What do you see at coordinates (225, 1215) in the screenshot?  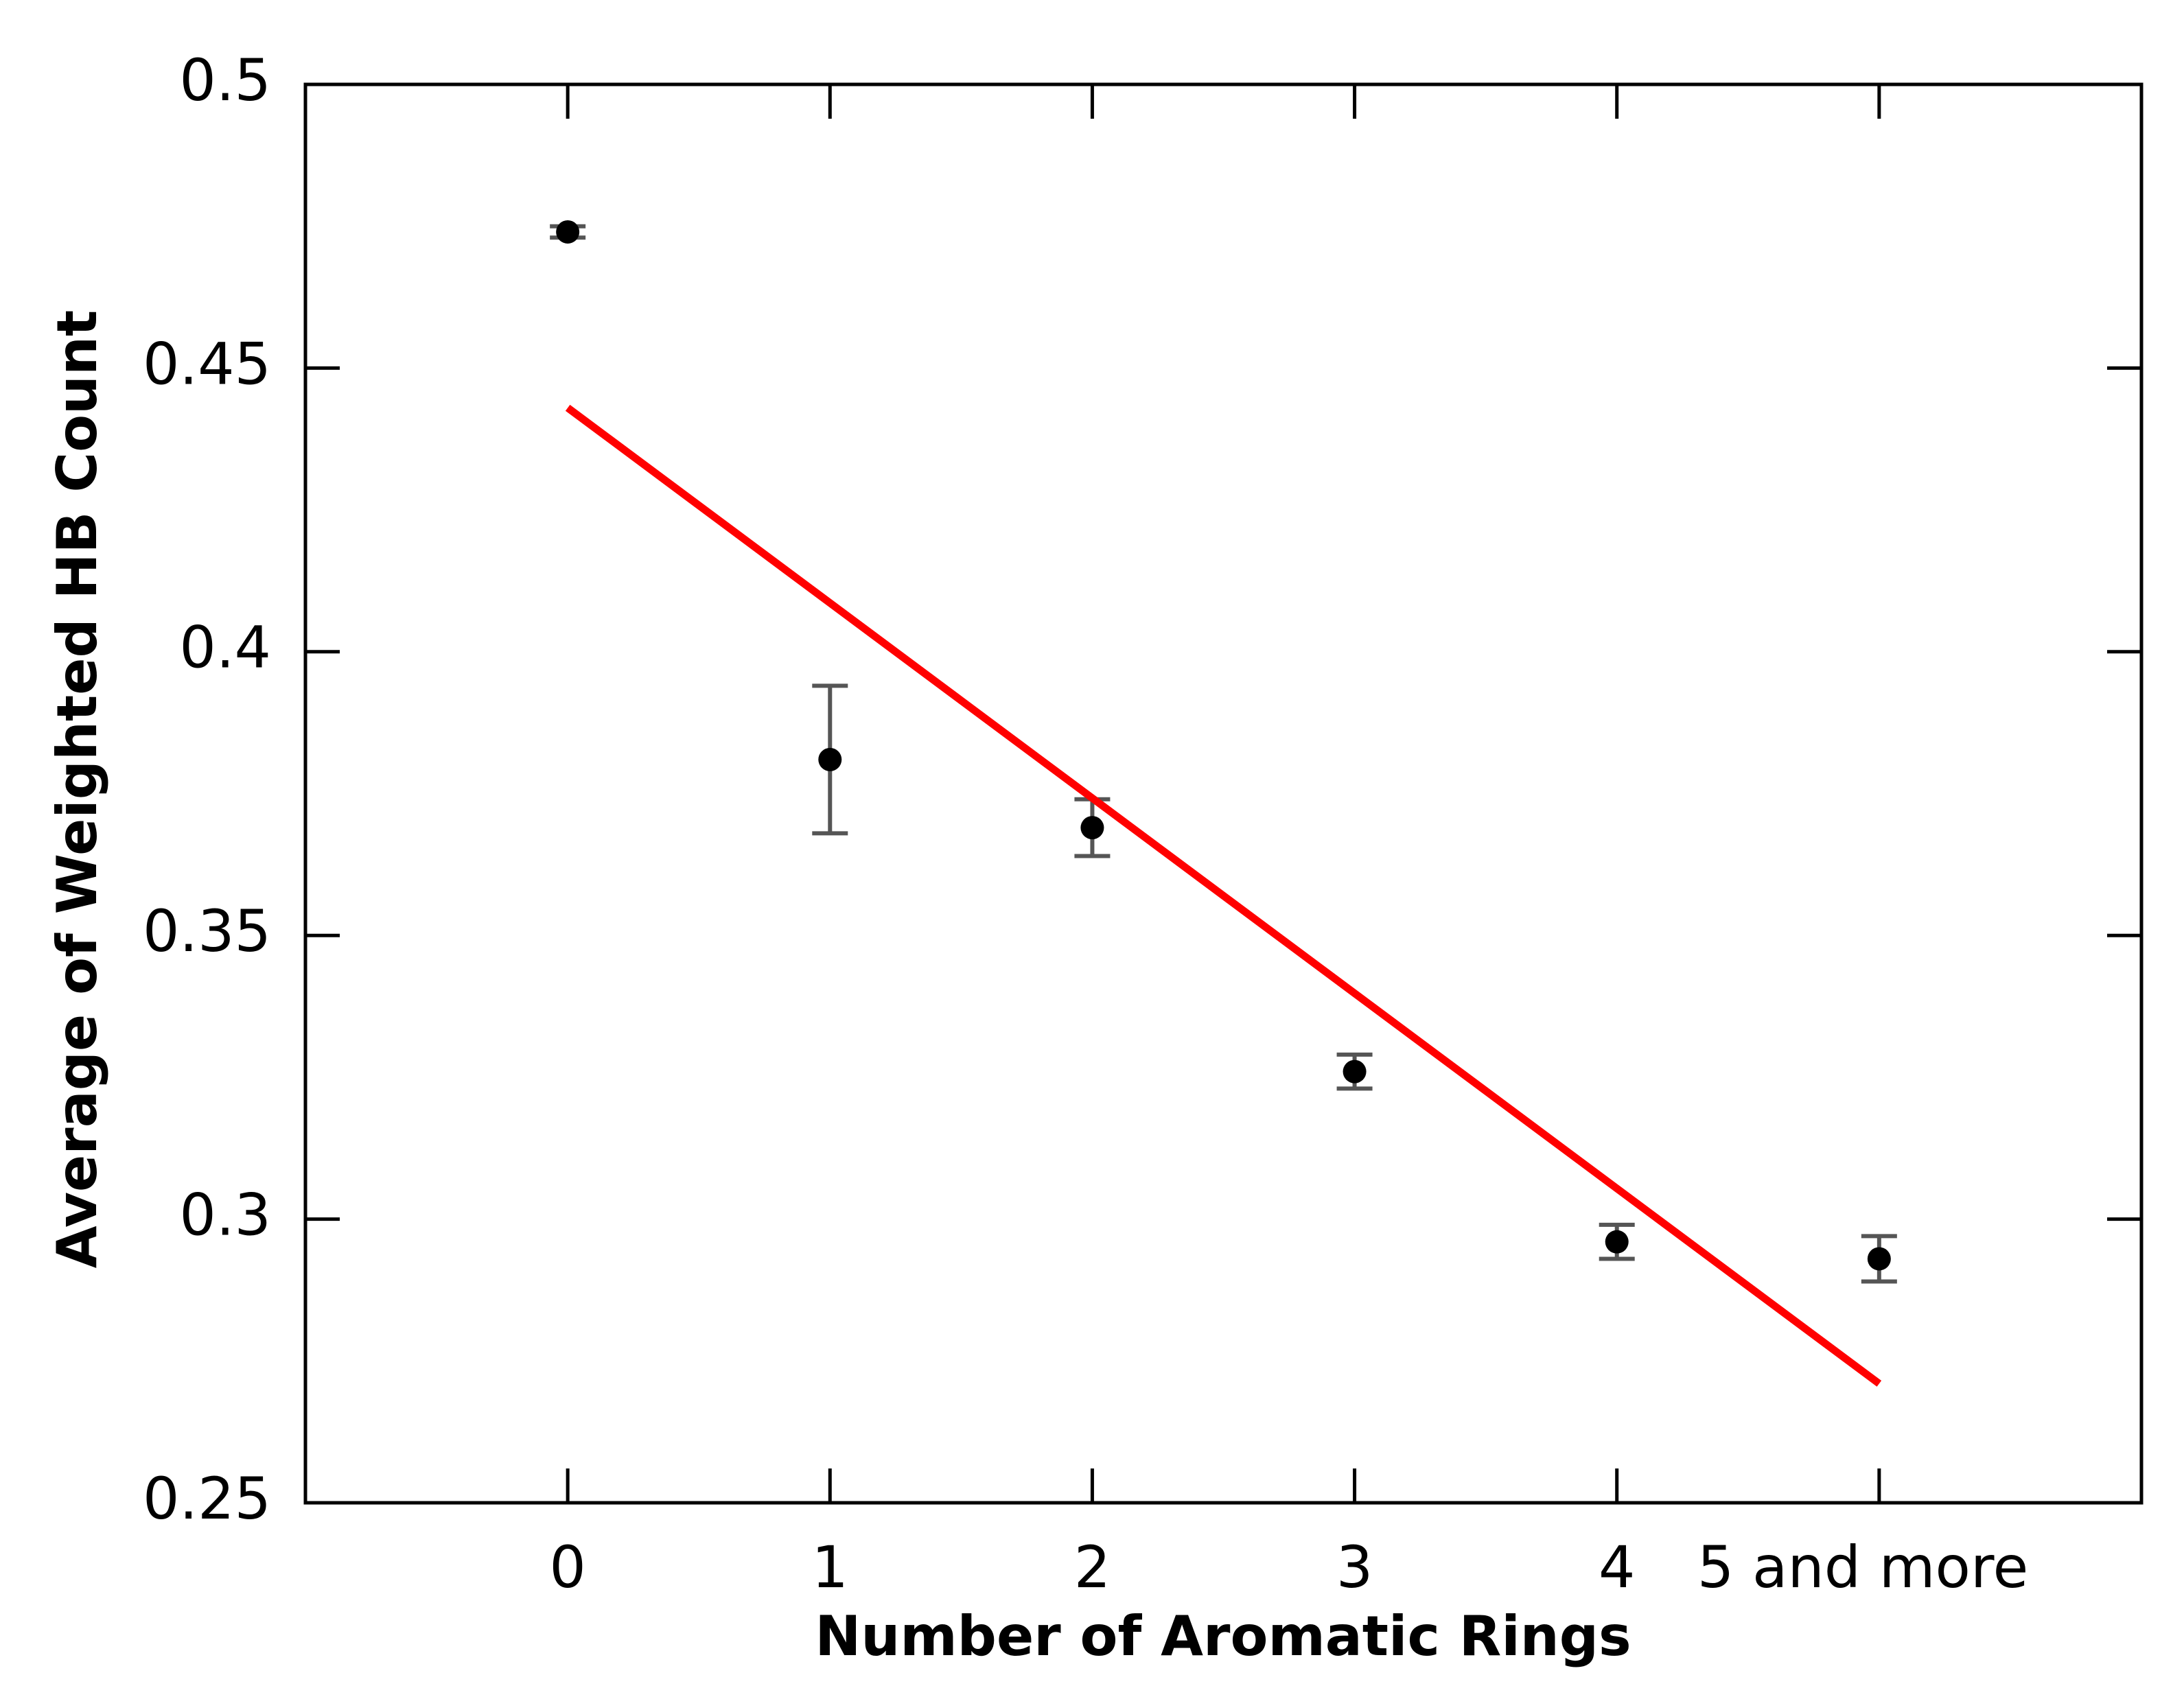 I see `y-tick-label: 0.3` at bounding box center [225, 1215].